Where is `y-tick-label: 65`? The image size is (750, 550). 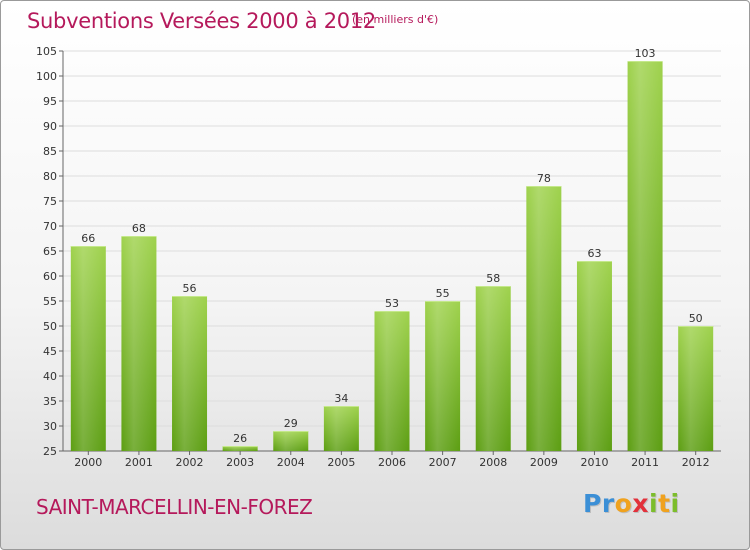 y-tick-label: 65 is located at coordinates (50, 251).